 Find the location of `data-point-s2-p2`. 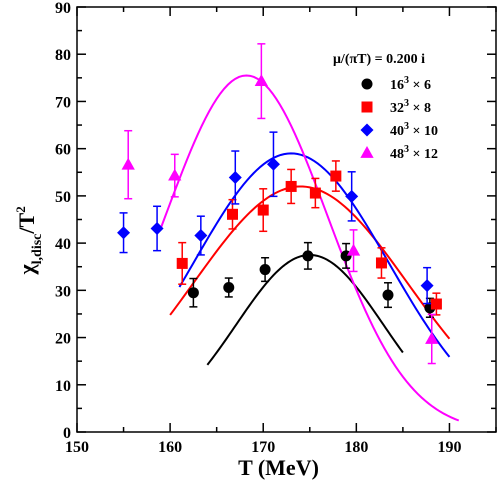

data-point-s2-p2 is located at coordinates (201, 236).